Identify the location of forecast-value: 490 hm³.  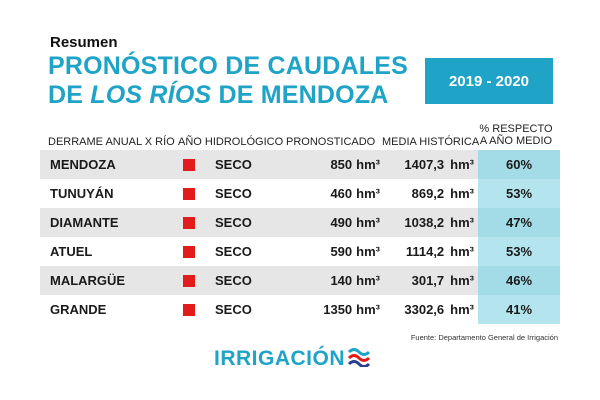
(355, 222).